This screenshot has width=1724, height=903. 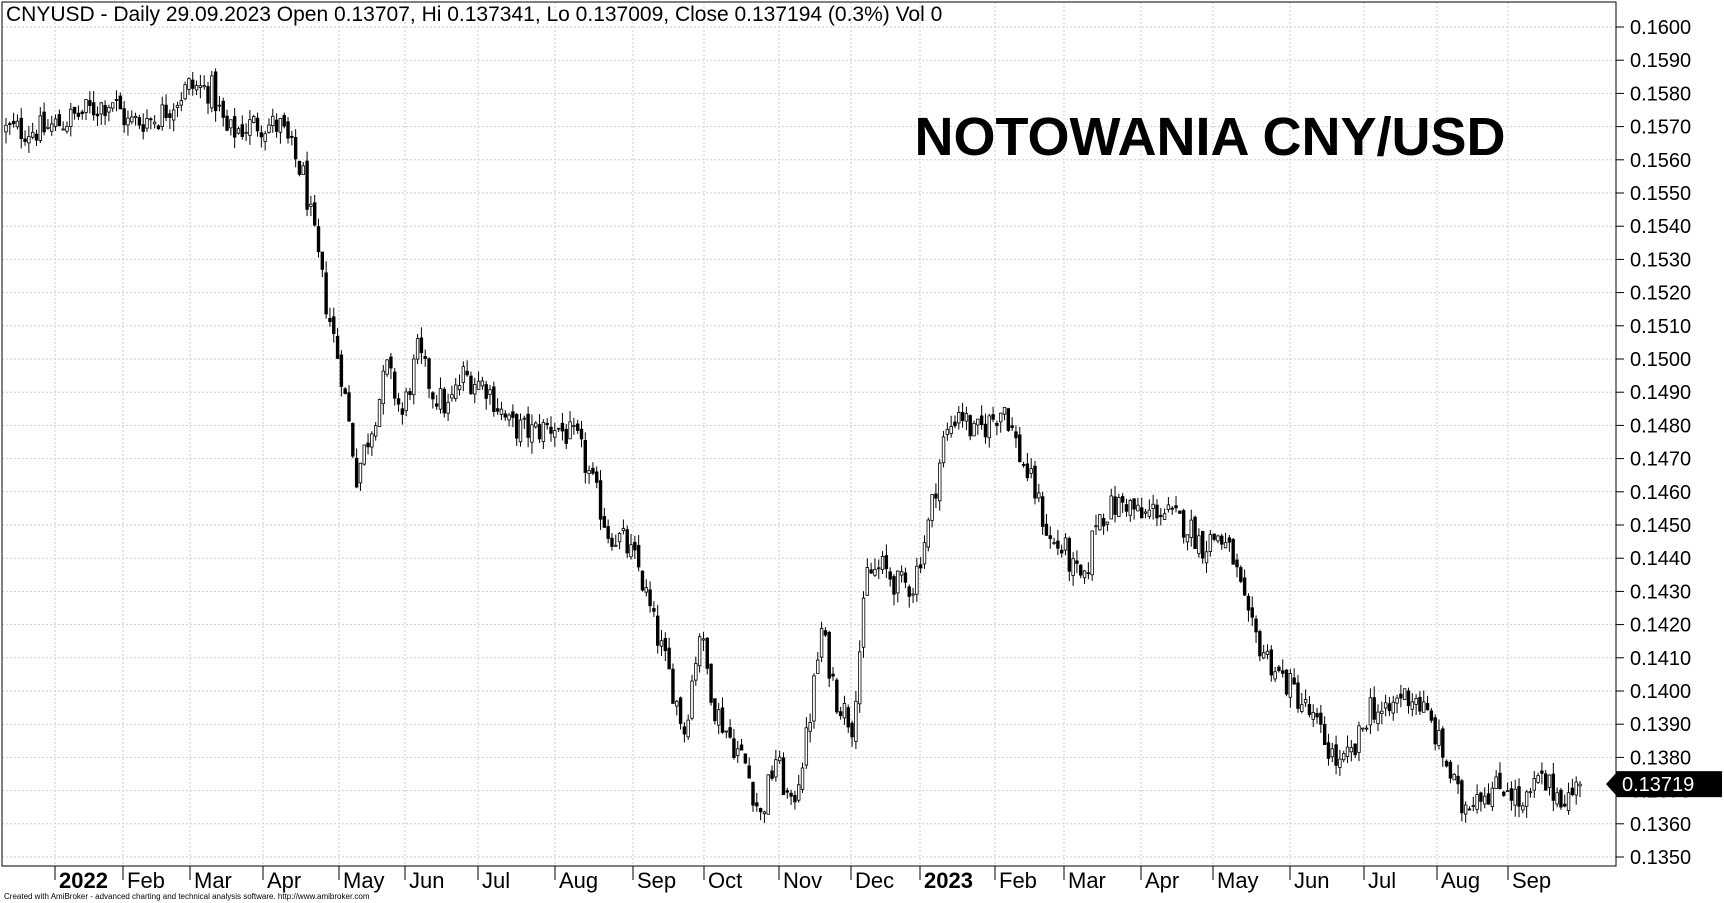 What do you see at coordinates (1238, 880) in the screenshot?
I see `x-tick-label: May` at bounding box center [1238, 880].